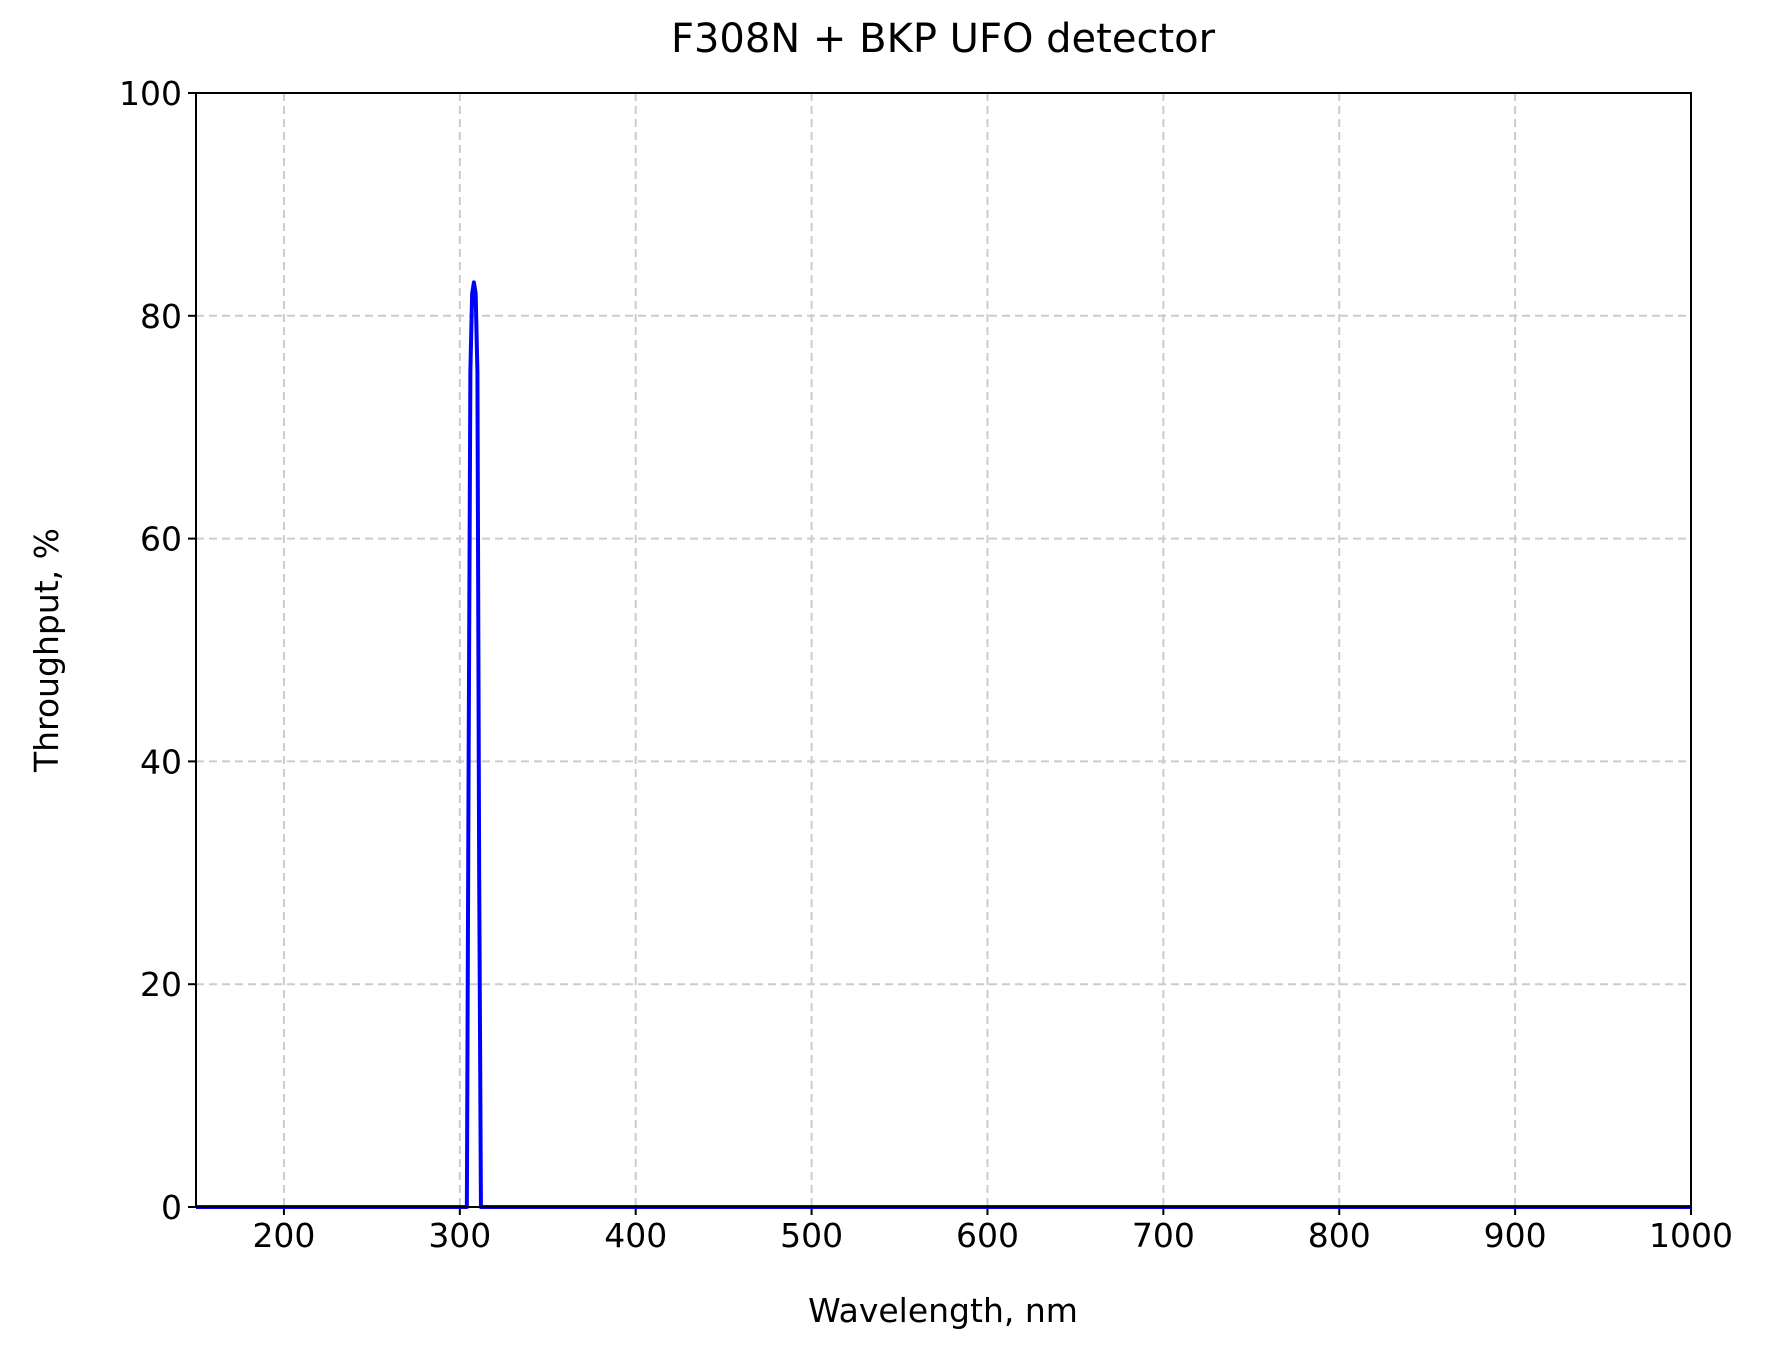 The image size is (1766, 1357). Describe the element at coordinates (161, 539) in the screenshot. I see `y-tick-label: 60` at that location.